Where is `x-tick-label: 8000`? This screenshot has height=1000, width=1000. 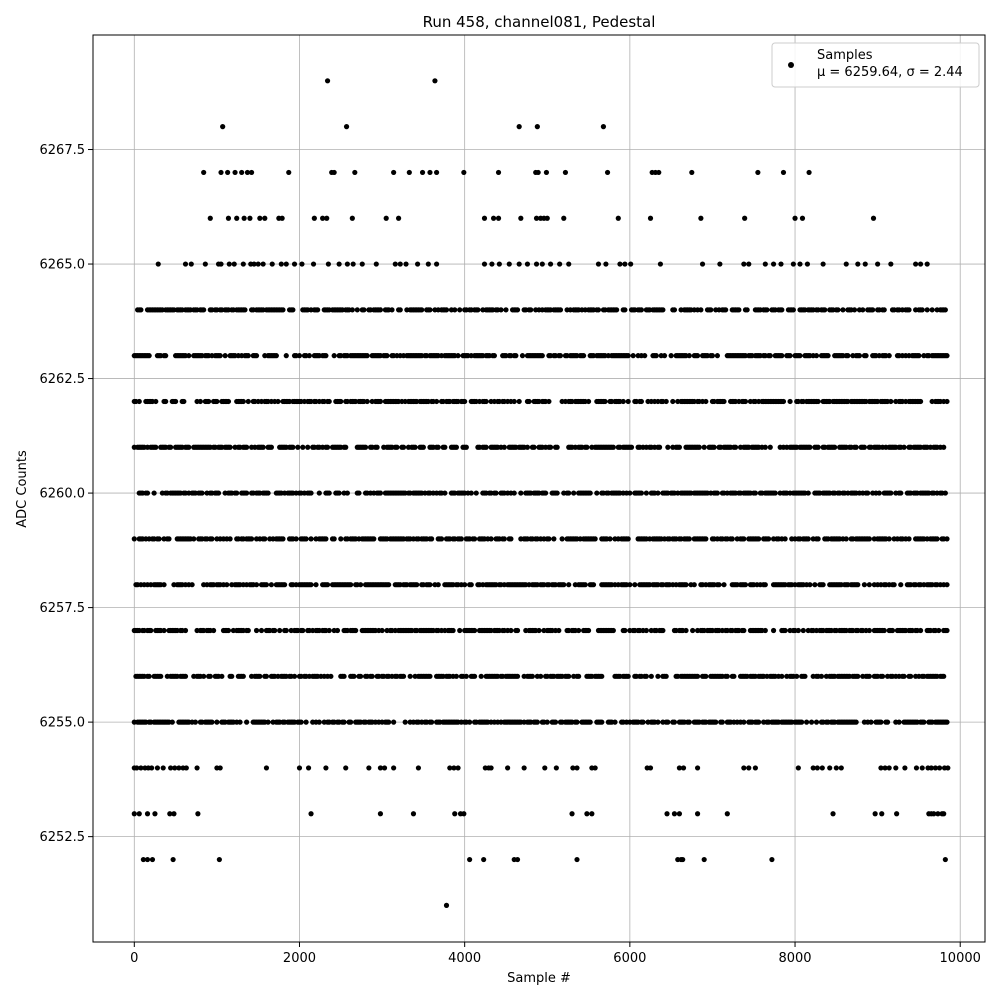
x-tick-label: 8000 is located at coordinates (794, 958).